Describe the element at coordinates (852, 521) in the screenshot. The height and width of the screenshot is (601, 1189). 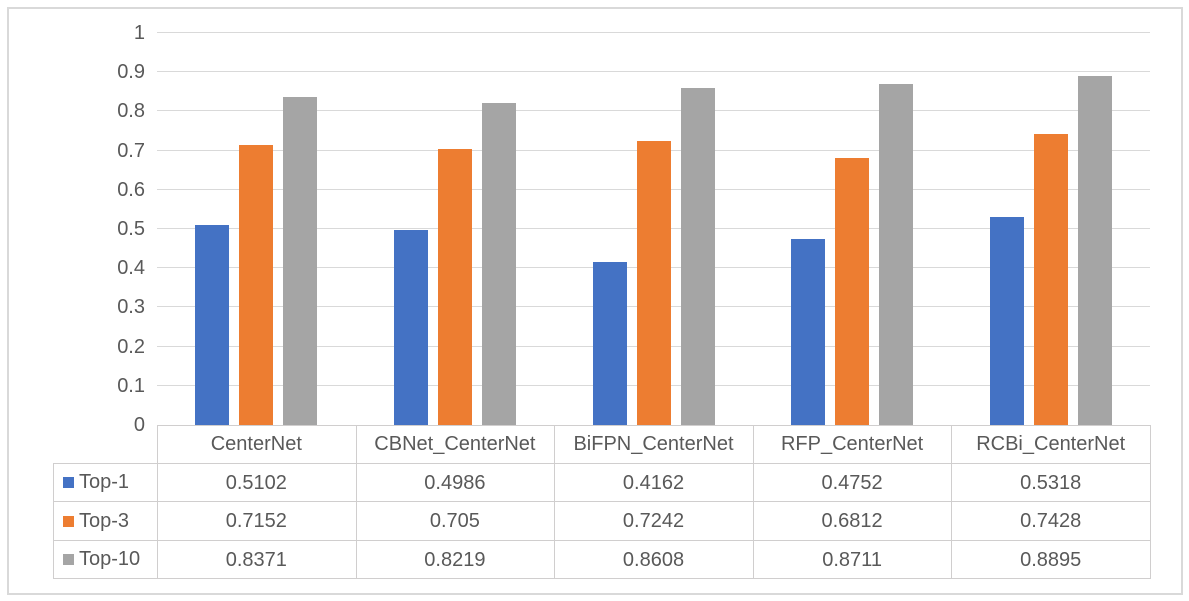
I see `table-value-Top-3-RFP_CenterNet: 0.6812` at that location.